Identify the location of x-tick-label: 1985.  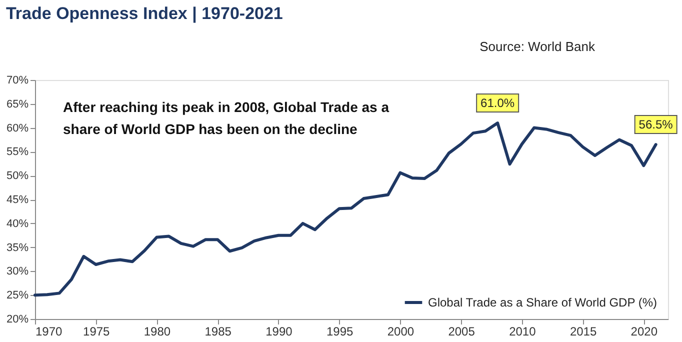
(218, 331).